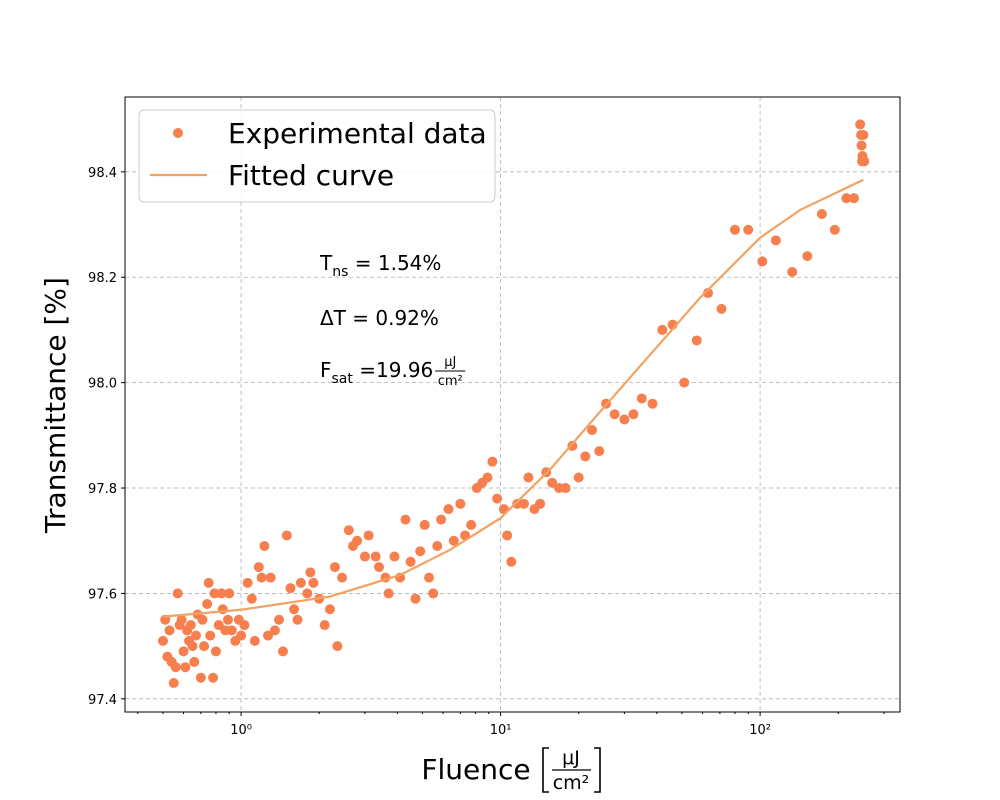 The width and height of the screenshot is (1000, 800). I want to click on legend: Experimental data Fitted curve, so click(318, 154).